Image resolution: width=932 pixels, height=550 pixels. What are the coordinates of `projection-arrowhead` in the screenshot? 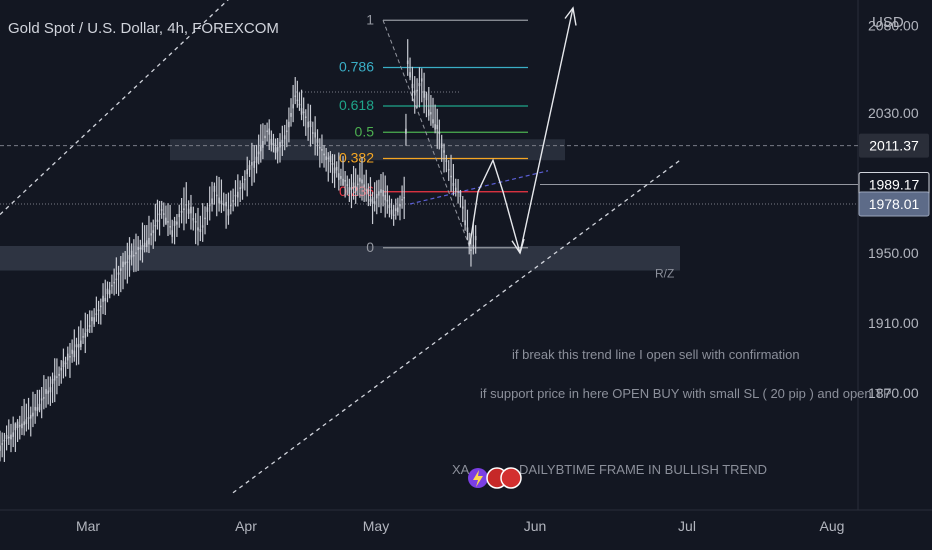 It's located at (570, 16).